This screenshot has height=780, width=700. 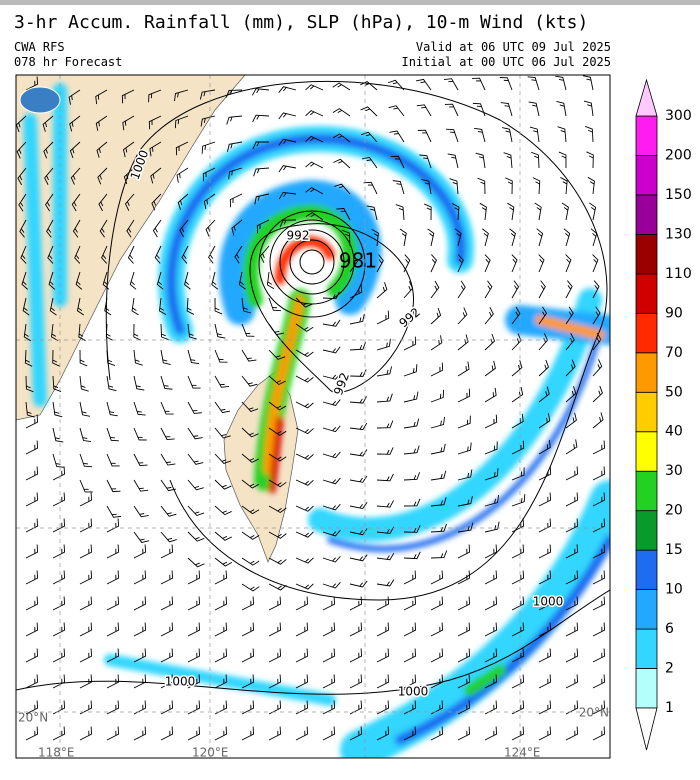 I want to click on colorbar-segment, so click(x=646, y=688).